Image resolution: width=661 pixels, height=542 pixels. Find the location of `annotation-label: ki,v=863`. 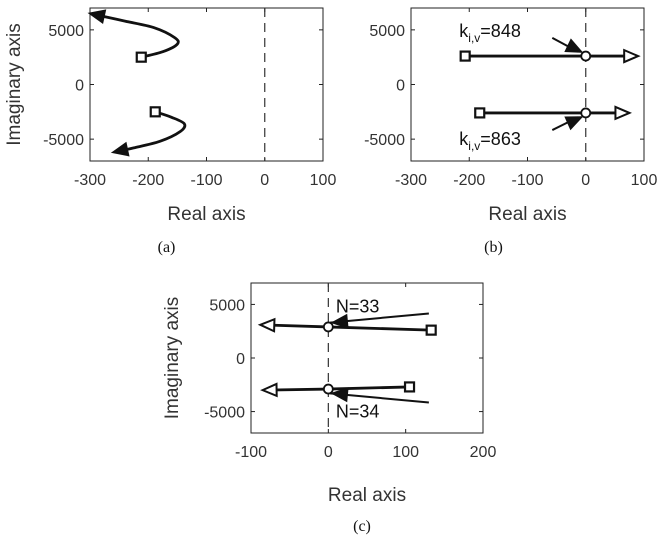

annotation-label: ki,v=863 is located at coordinates (490, 141).